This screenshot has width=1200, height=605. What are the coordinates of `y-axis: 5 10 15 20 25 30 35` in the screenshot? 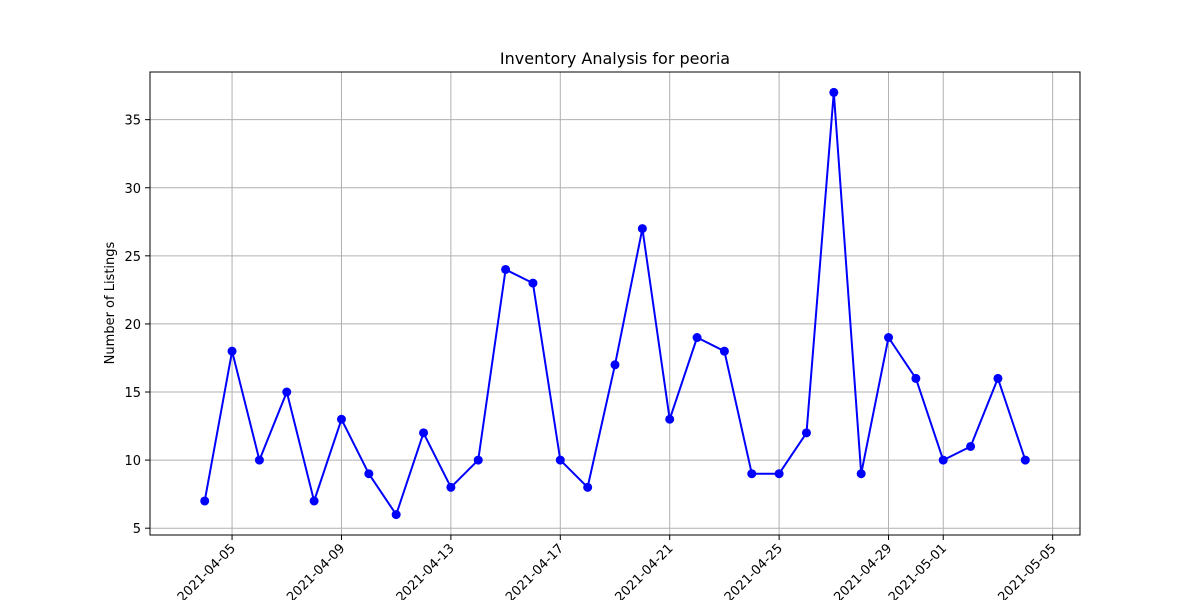 It's located at (137, 325).